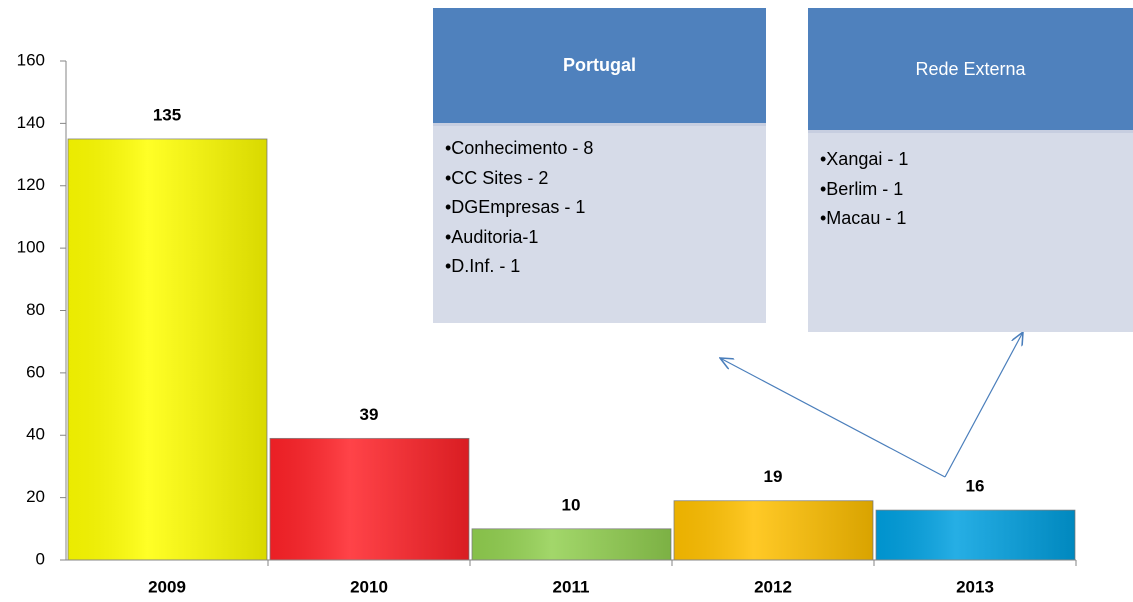 This screenshot has width=1133, height=602. Describe the element at coordinates (492, 236) in the screenshot. I see `box-item: •Auditoria-1` at that location.